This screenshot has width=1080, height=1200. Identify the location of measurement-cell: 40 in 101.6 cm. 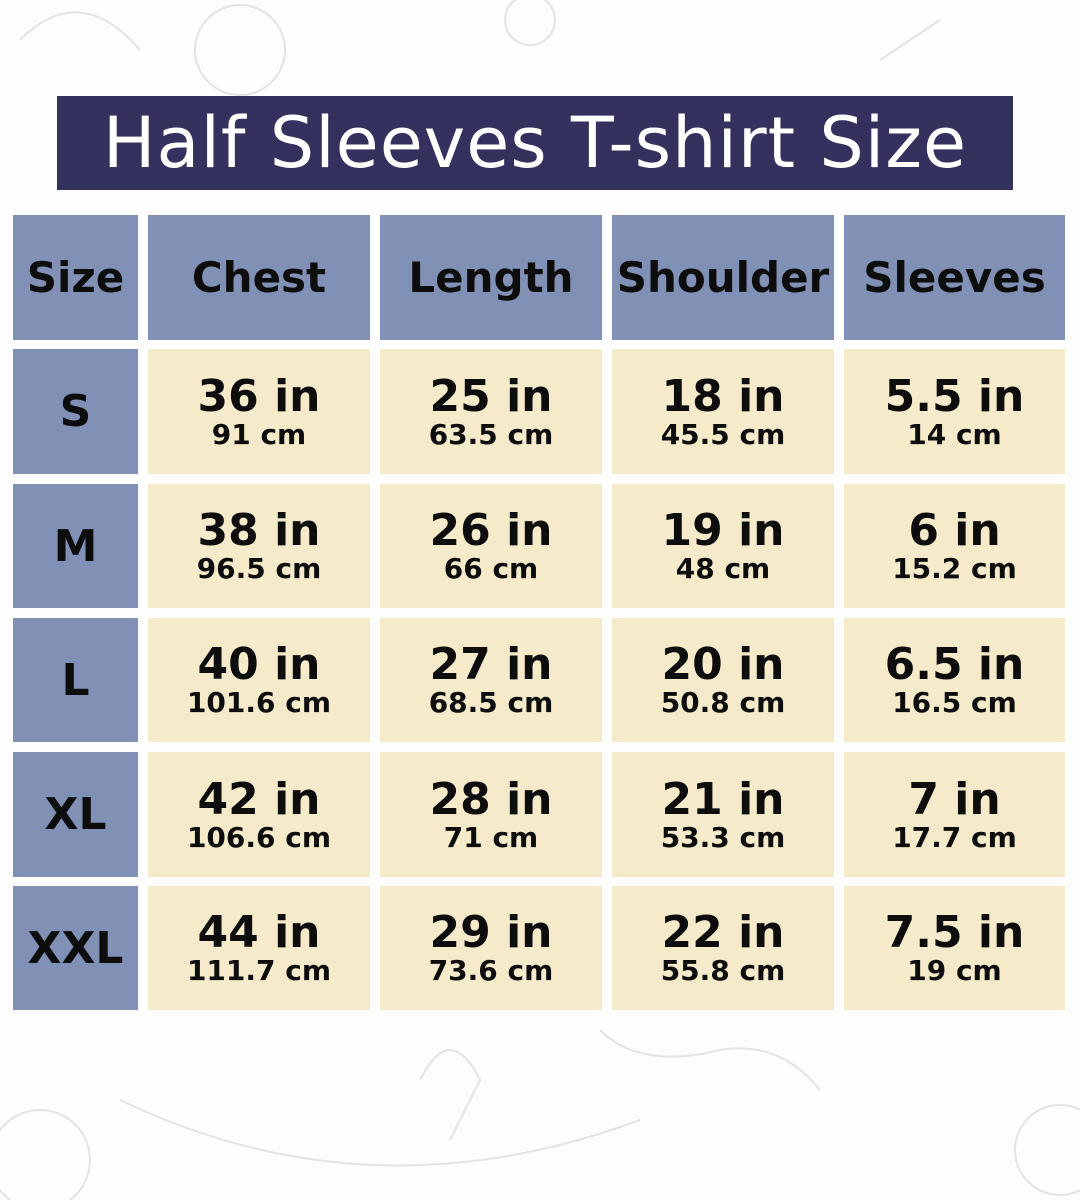
(259, 680).